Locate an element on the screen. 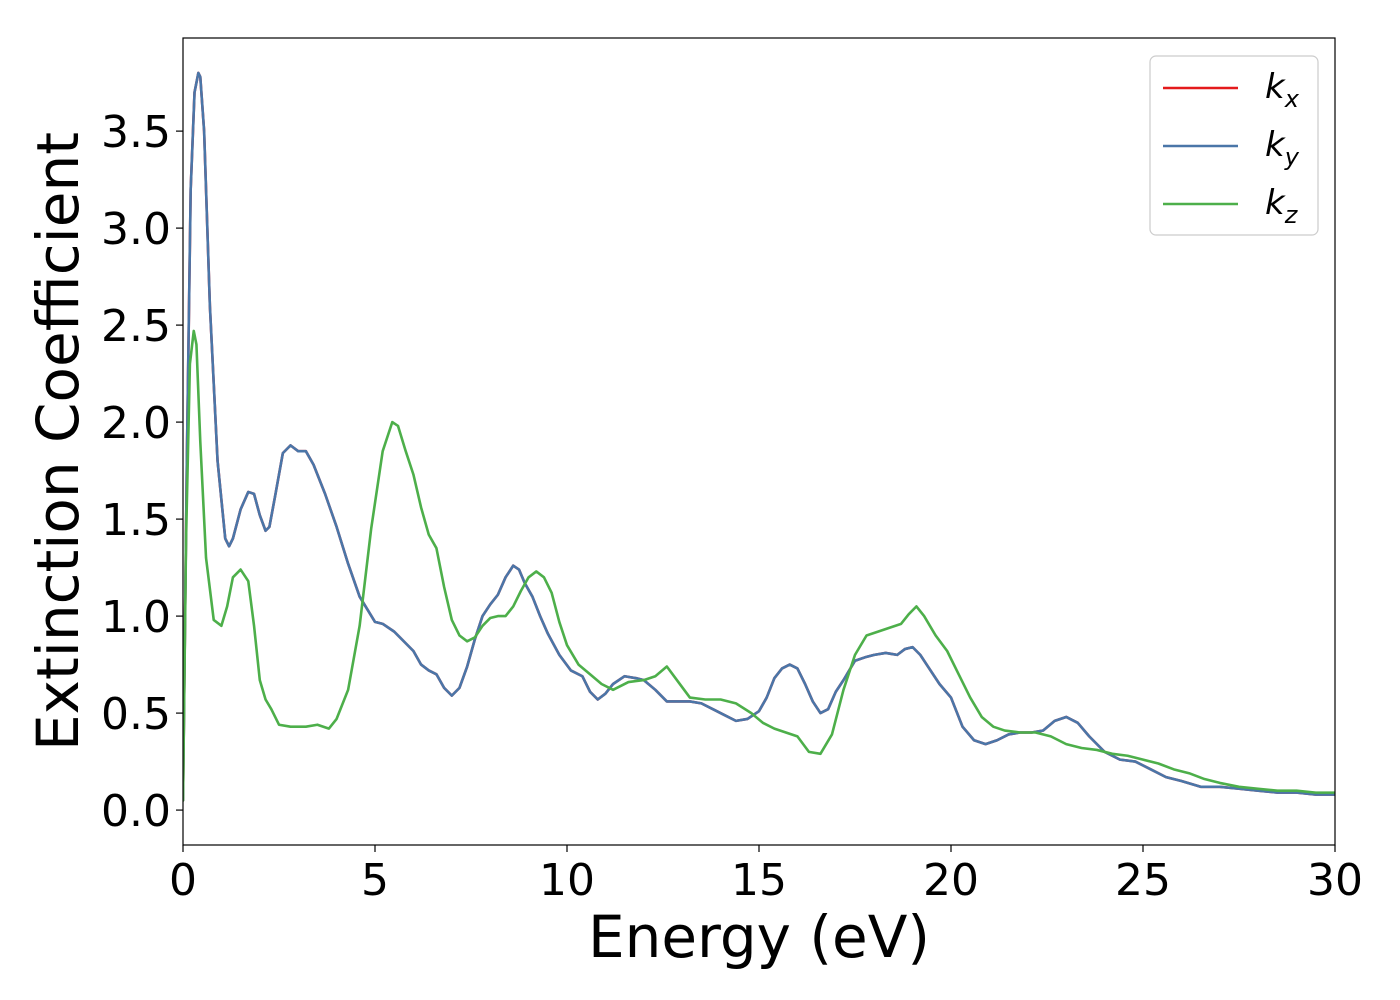  x-tick-label: 25 is located at coordinates (1143, 880).